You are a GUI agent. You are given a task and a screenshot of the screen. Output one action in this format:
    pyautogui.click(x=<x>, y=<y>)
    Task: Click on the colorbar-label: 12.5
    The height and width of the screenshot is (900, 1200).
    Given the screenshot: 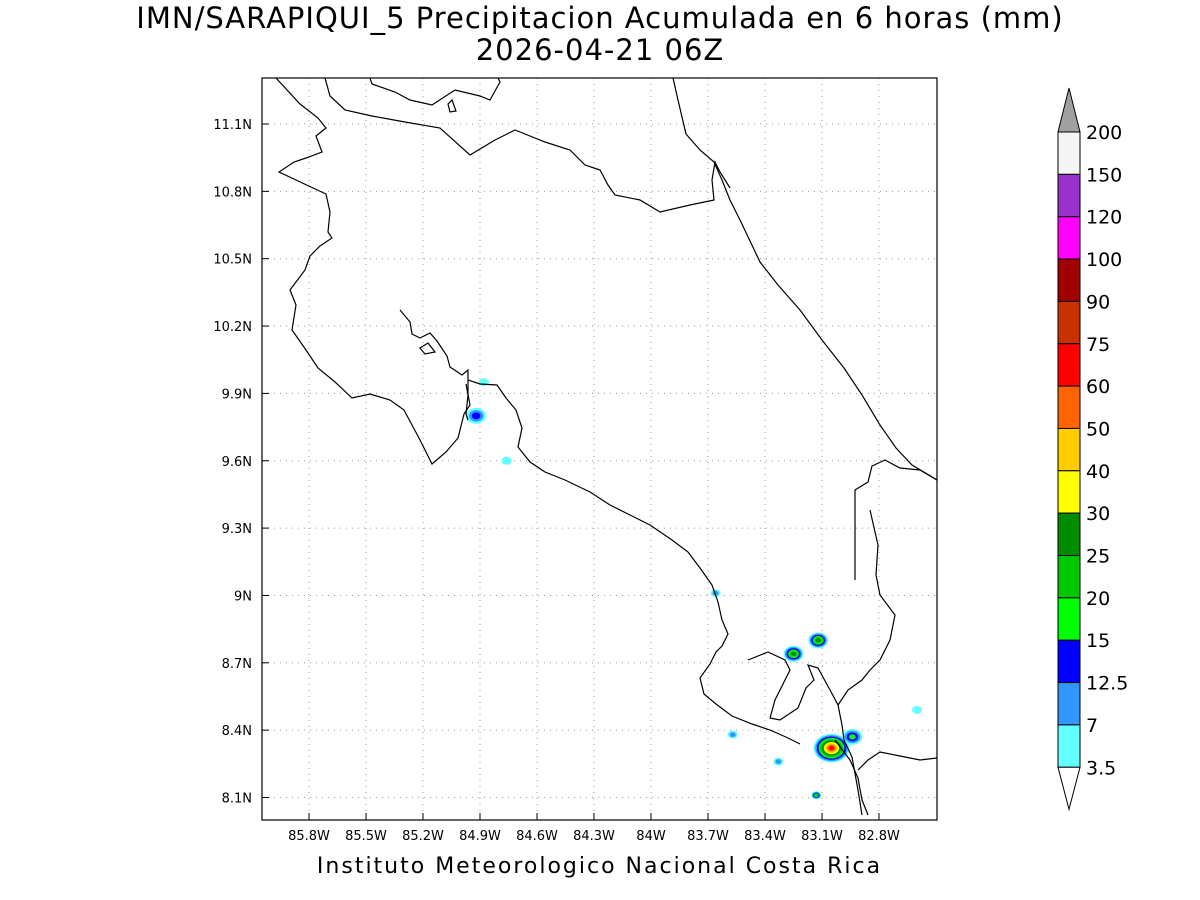 What is the action you would take?
    pyautogui.click(x=1107, y=684)
    